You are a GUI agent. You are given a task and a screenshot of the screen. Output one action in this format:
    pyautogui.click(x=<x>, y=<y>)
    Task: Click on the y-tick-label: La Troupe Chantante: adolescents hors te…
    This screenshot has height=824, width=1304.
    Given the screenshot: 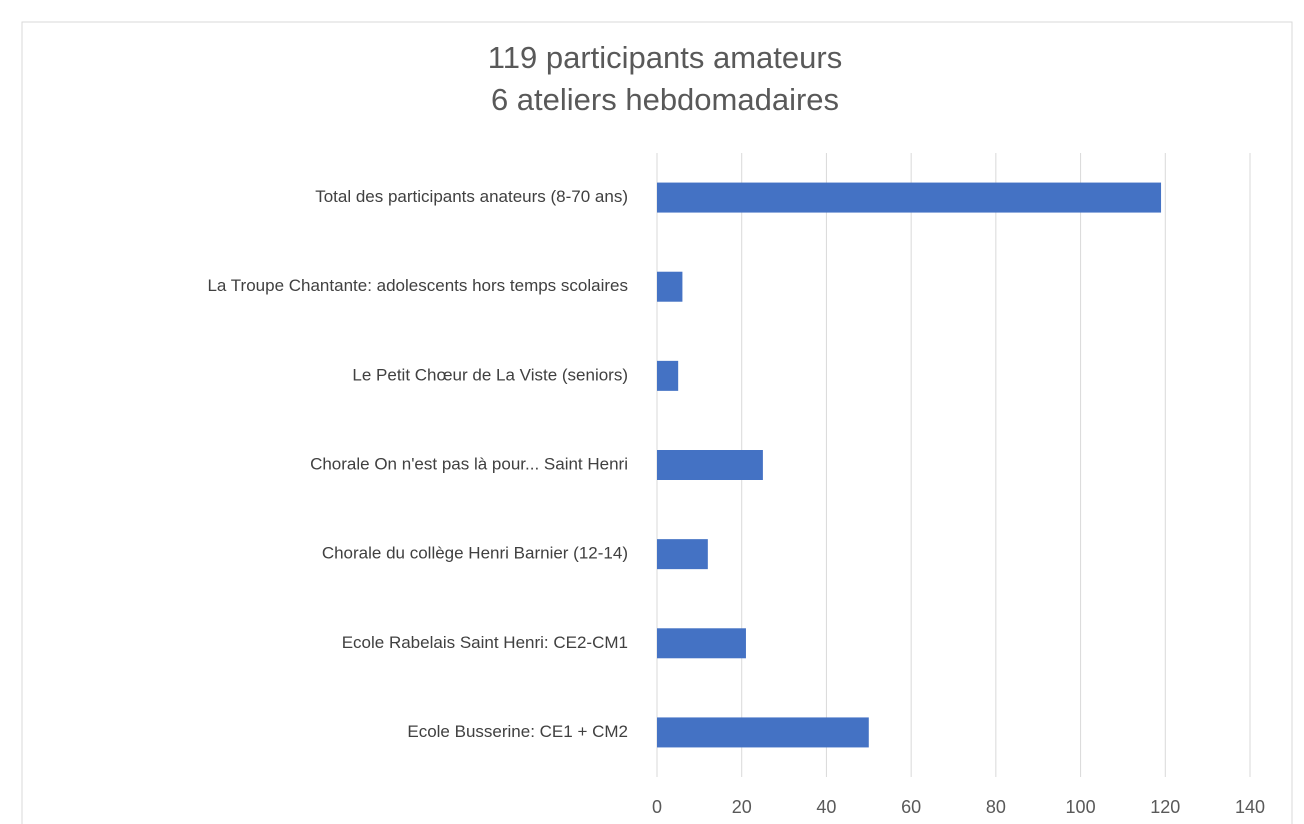 What is the action you would take?
    pyautogui.click(x=417, y=285)
    